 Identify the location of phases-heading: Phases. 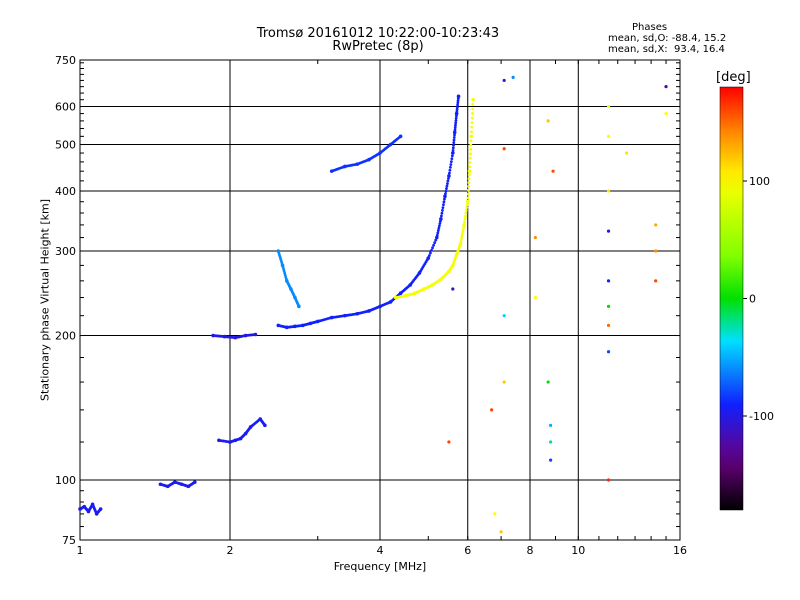
(650, 27).